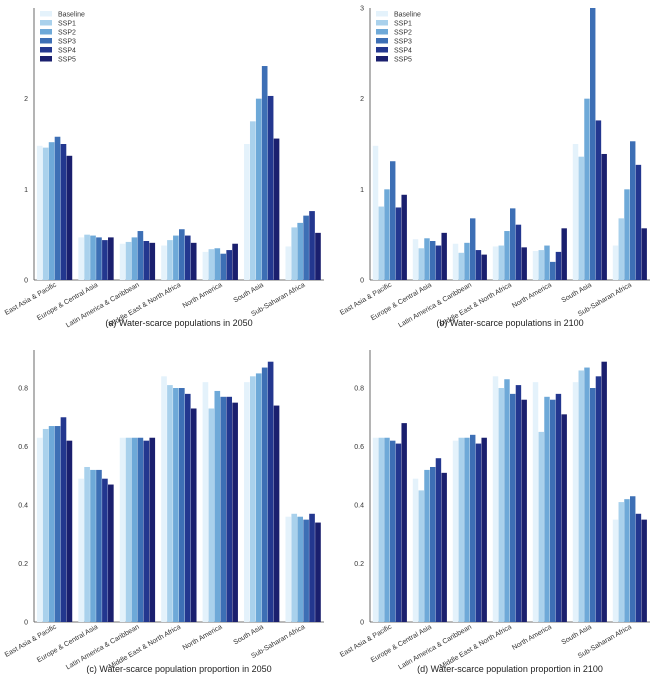  Describe the element at coordinates (362, 623) in the screenshot. I see `y-tick-label: 0` at that location.